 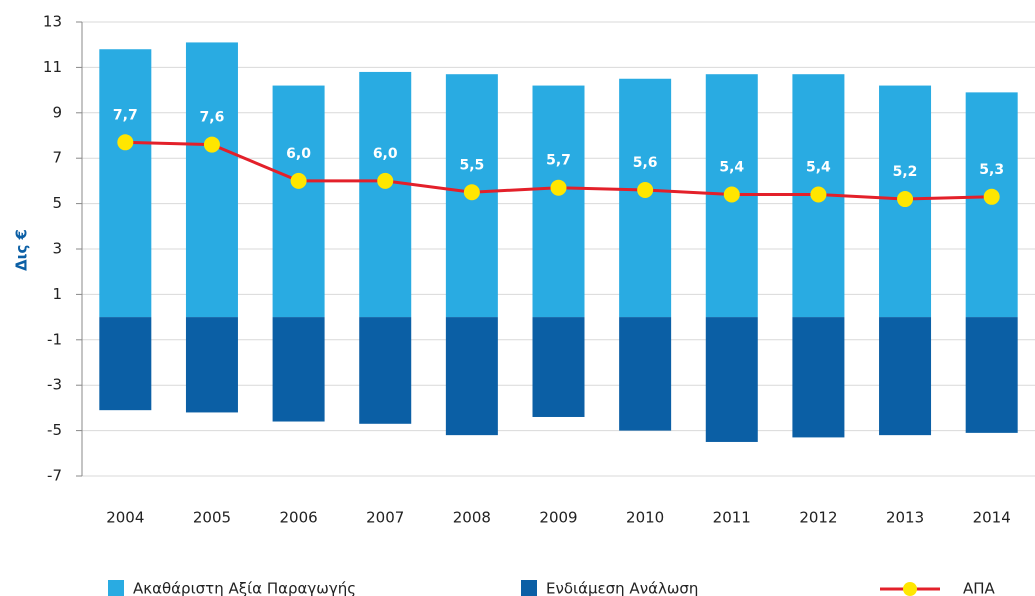 I want to click on x-tick-label: 2011, so click(x=732, y=518).